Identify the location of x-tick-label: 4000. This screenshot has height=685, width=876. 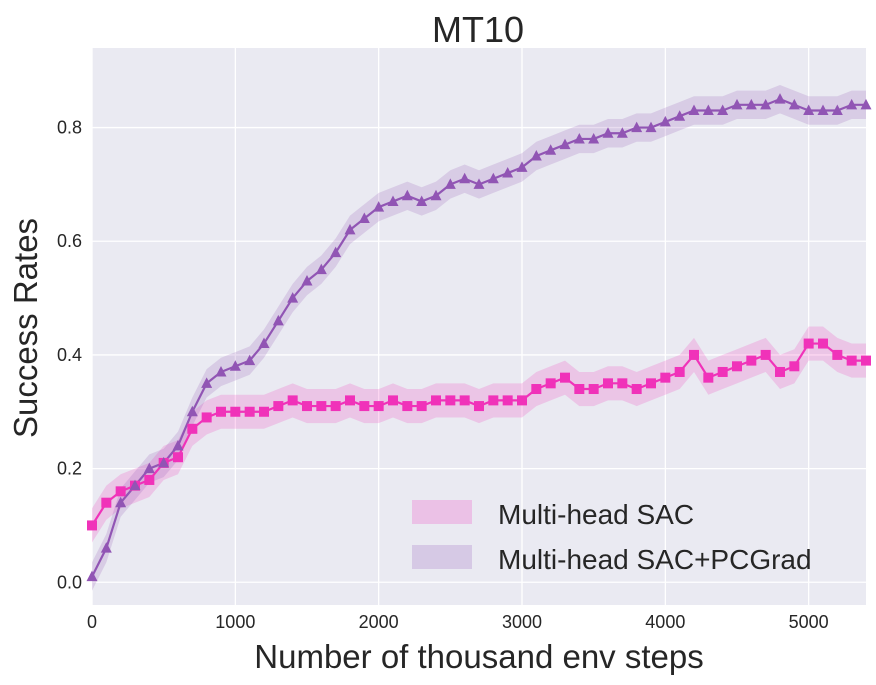
(665, 622).